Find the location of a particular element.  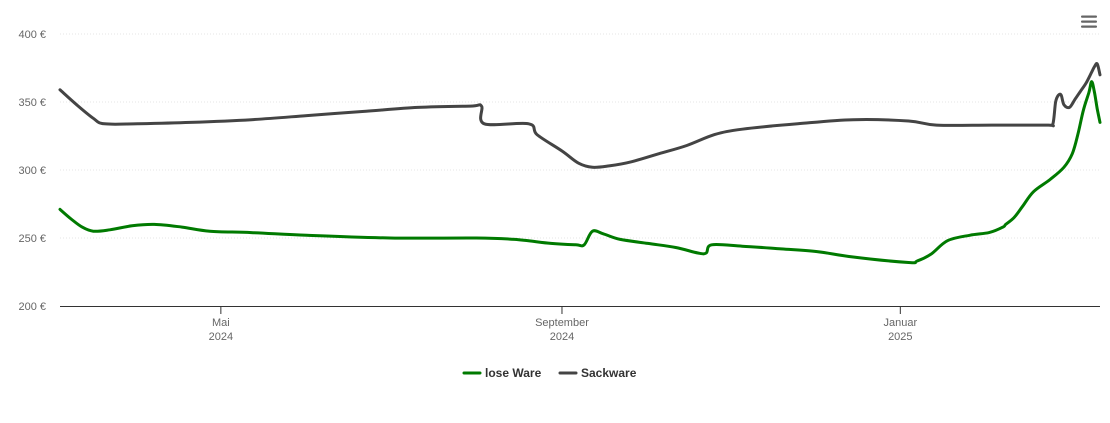

y-tick-label: 400 € is located at coordinates (32, 35).